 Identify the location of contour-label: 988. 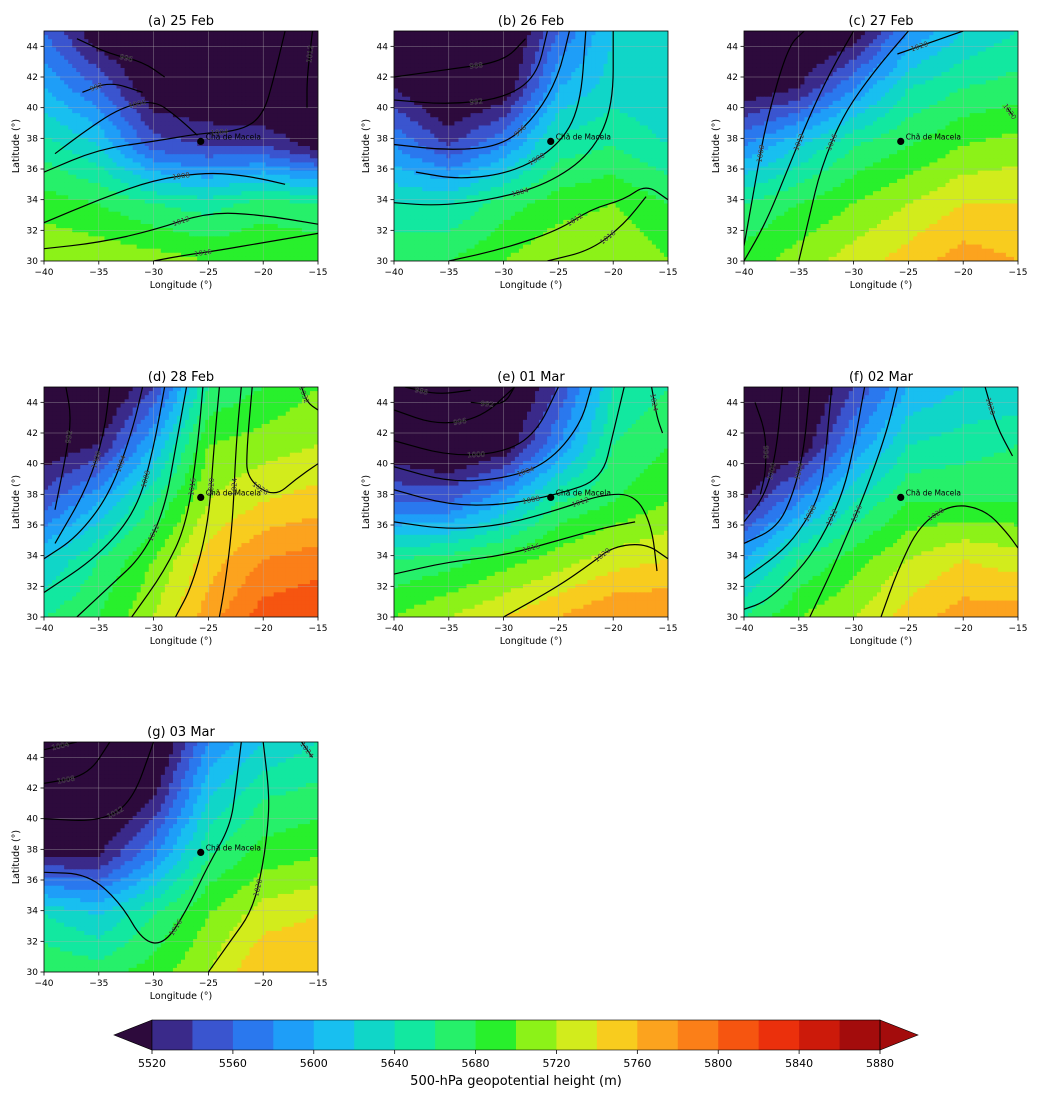
(421, 391).